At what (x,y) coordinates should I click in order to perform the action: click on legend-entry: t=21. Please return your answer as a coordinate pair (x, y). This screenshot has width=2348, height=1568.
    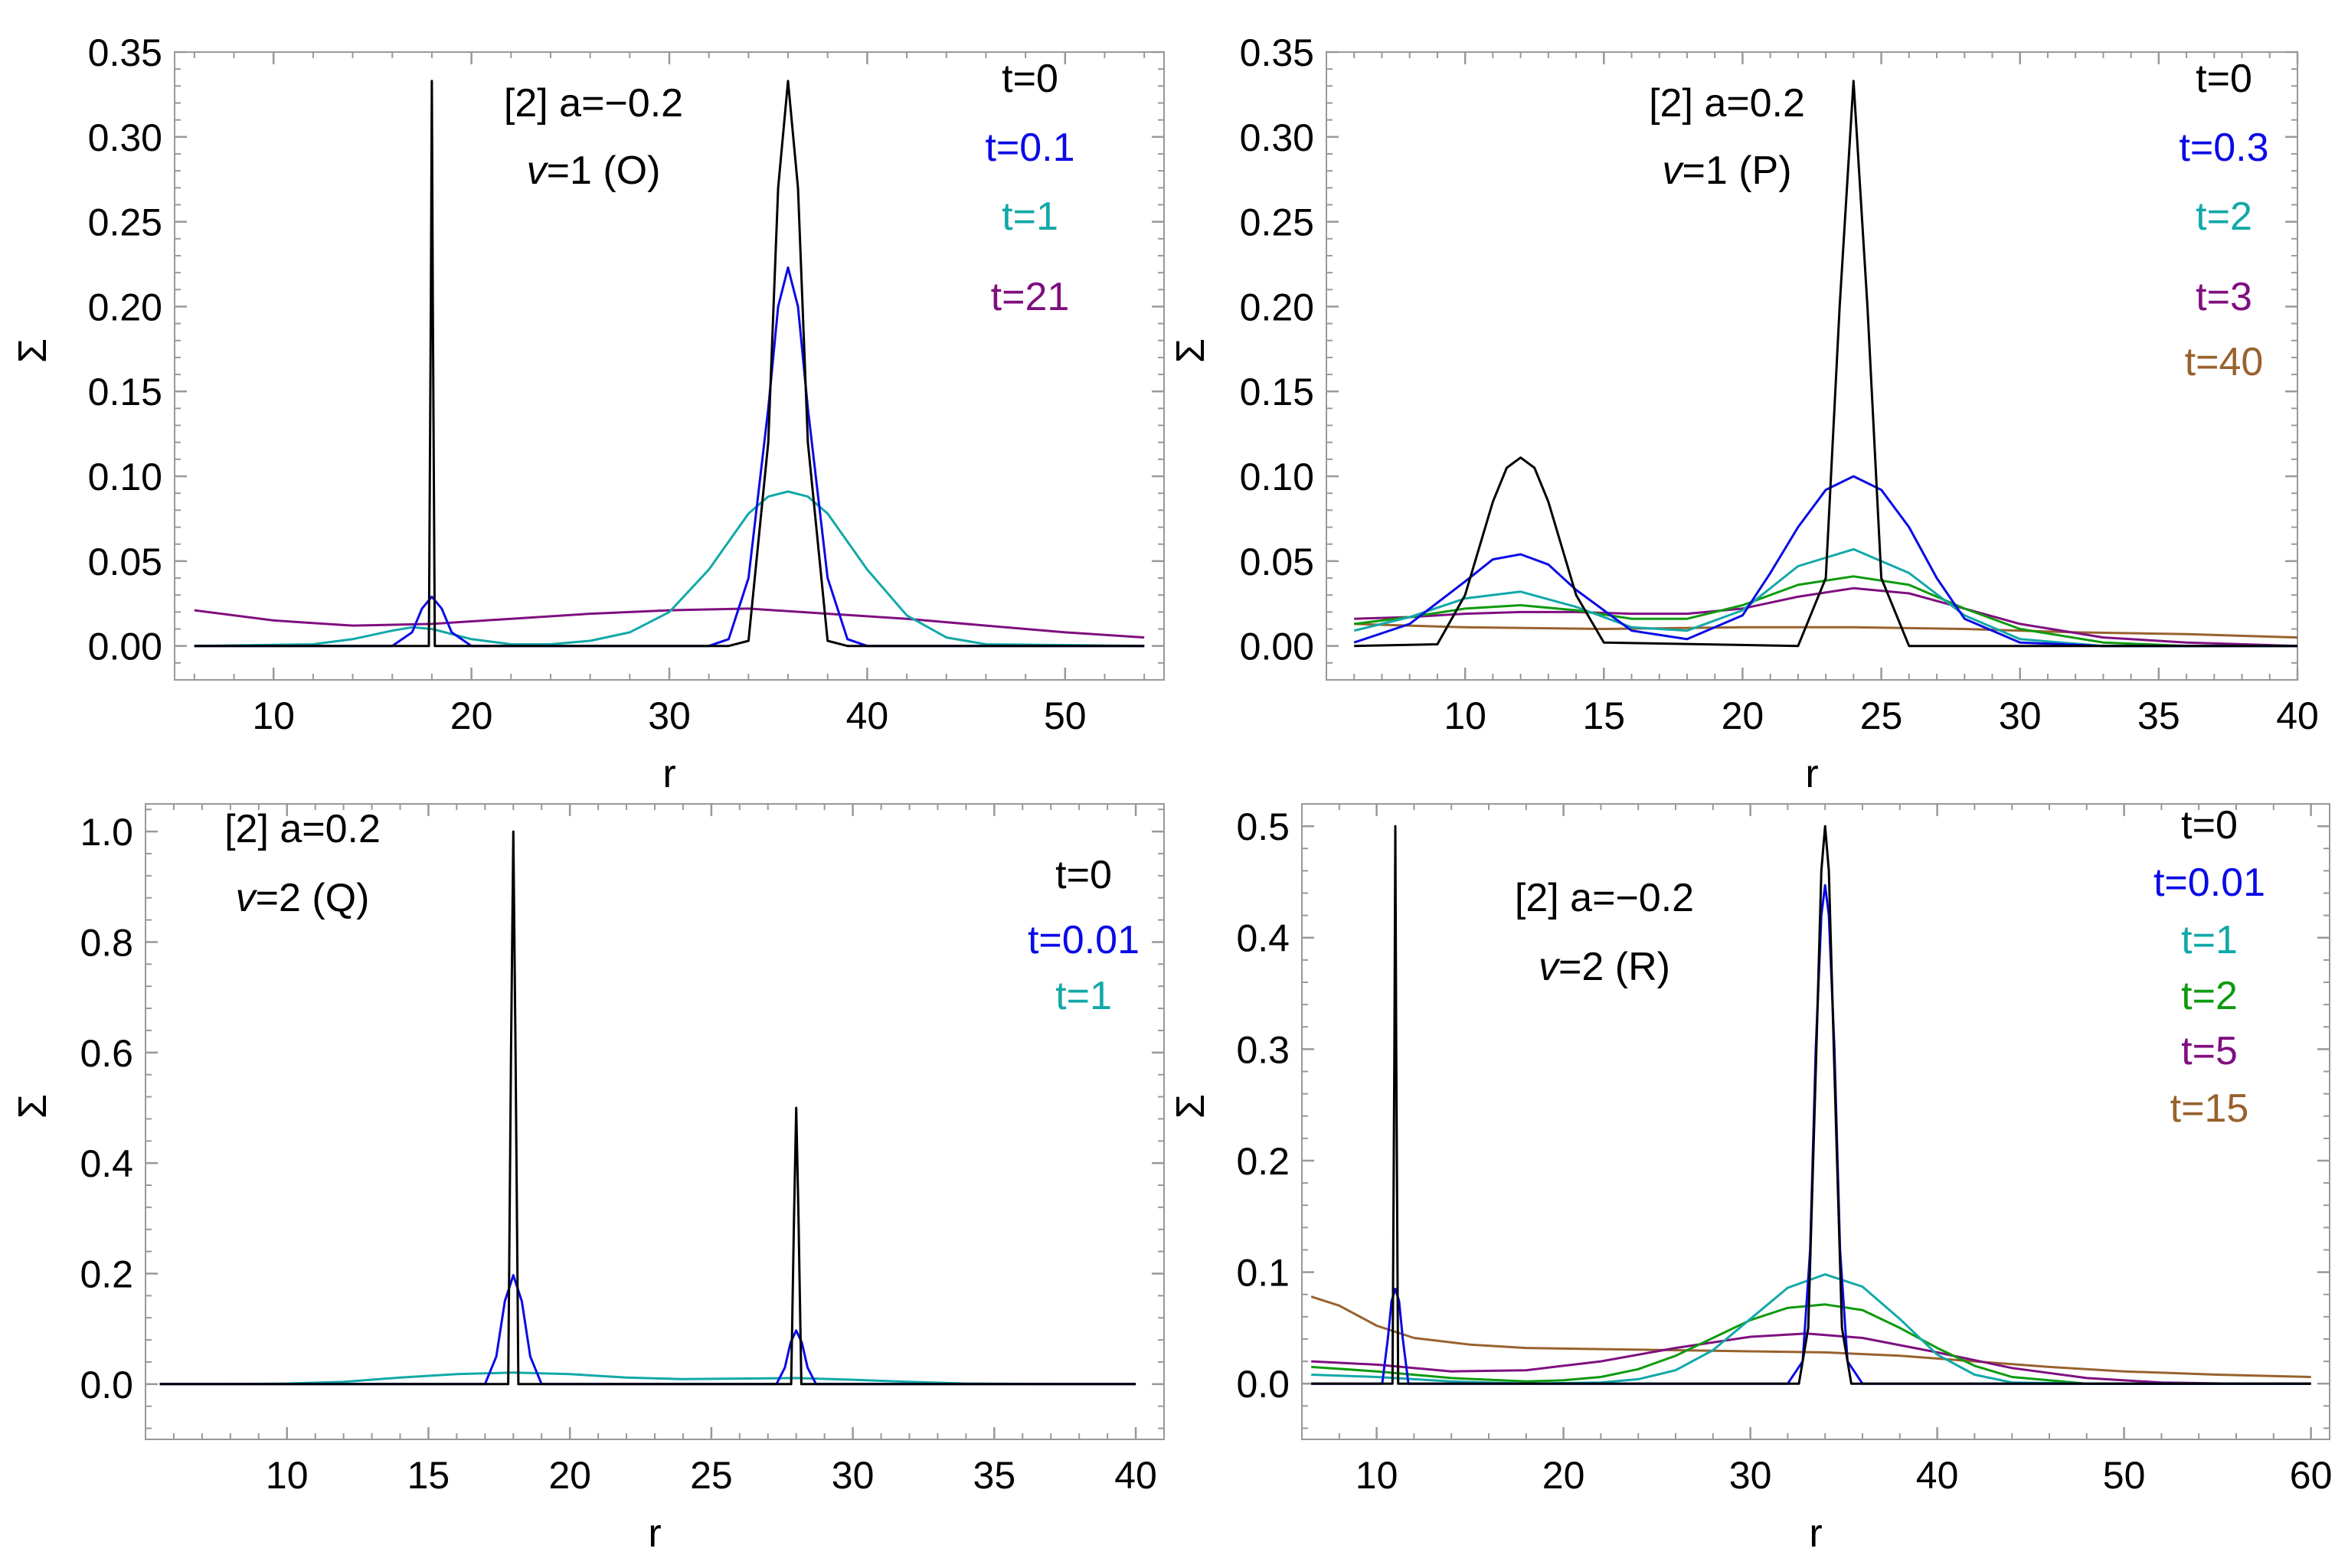
    Looking at the image, I should click on (1030, 297).